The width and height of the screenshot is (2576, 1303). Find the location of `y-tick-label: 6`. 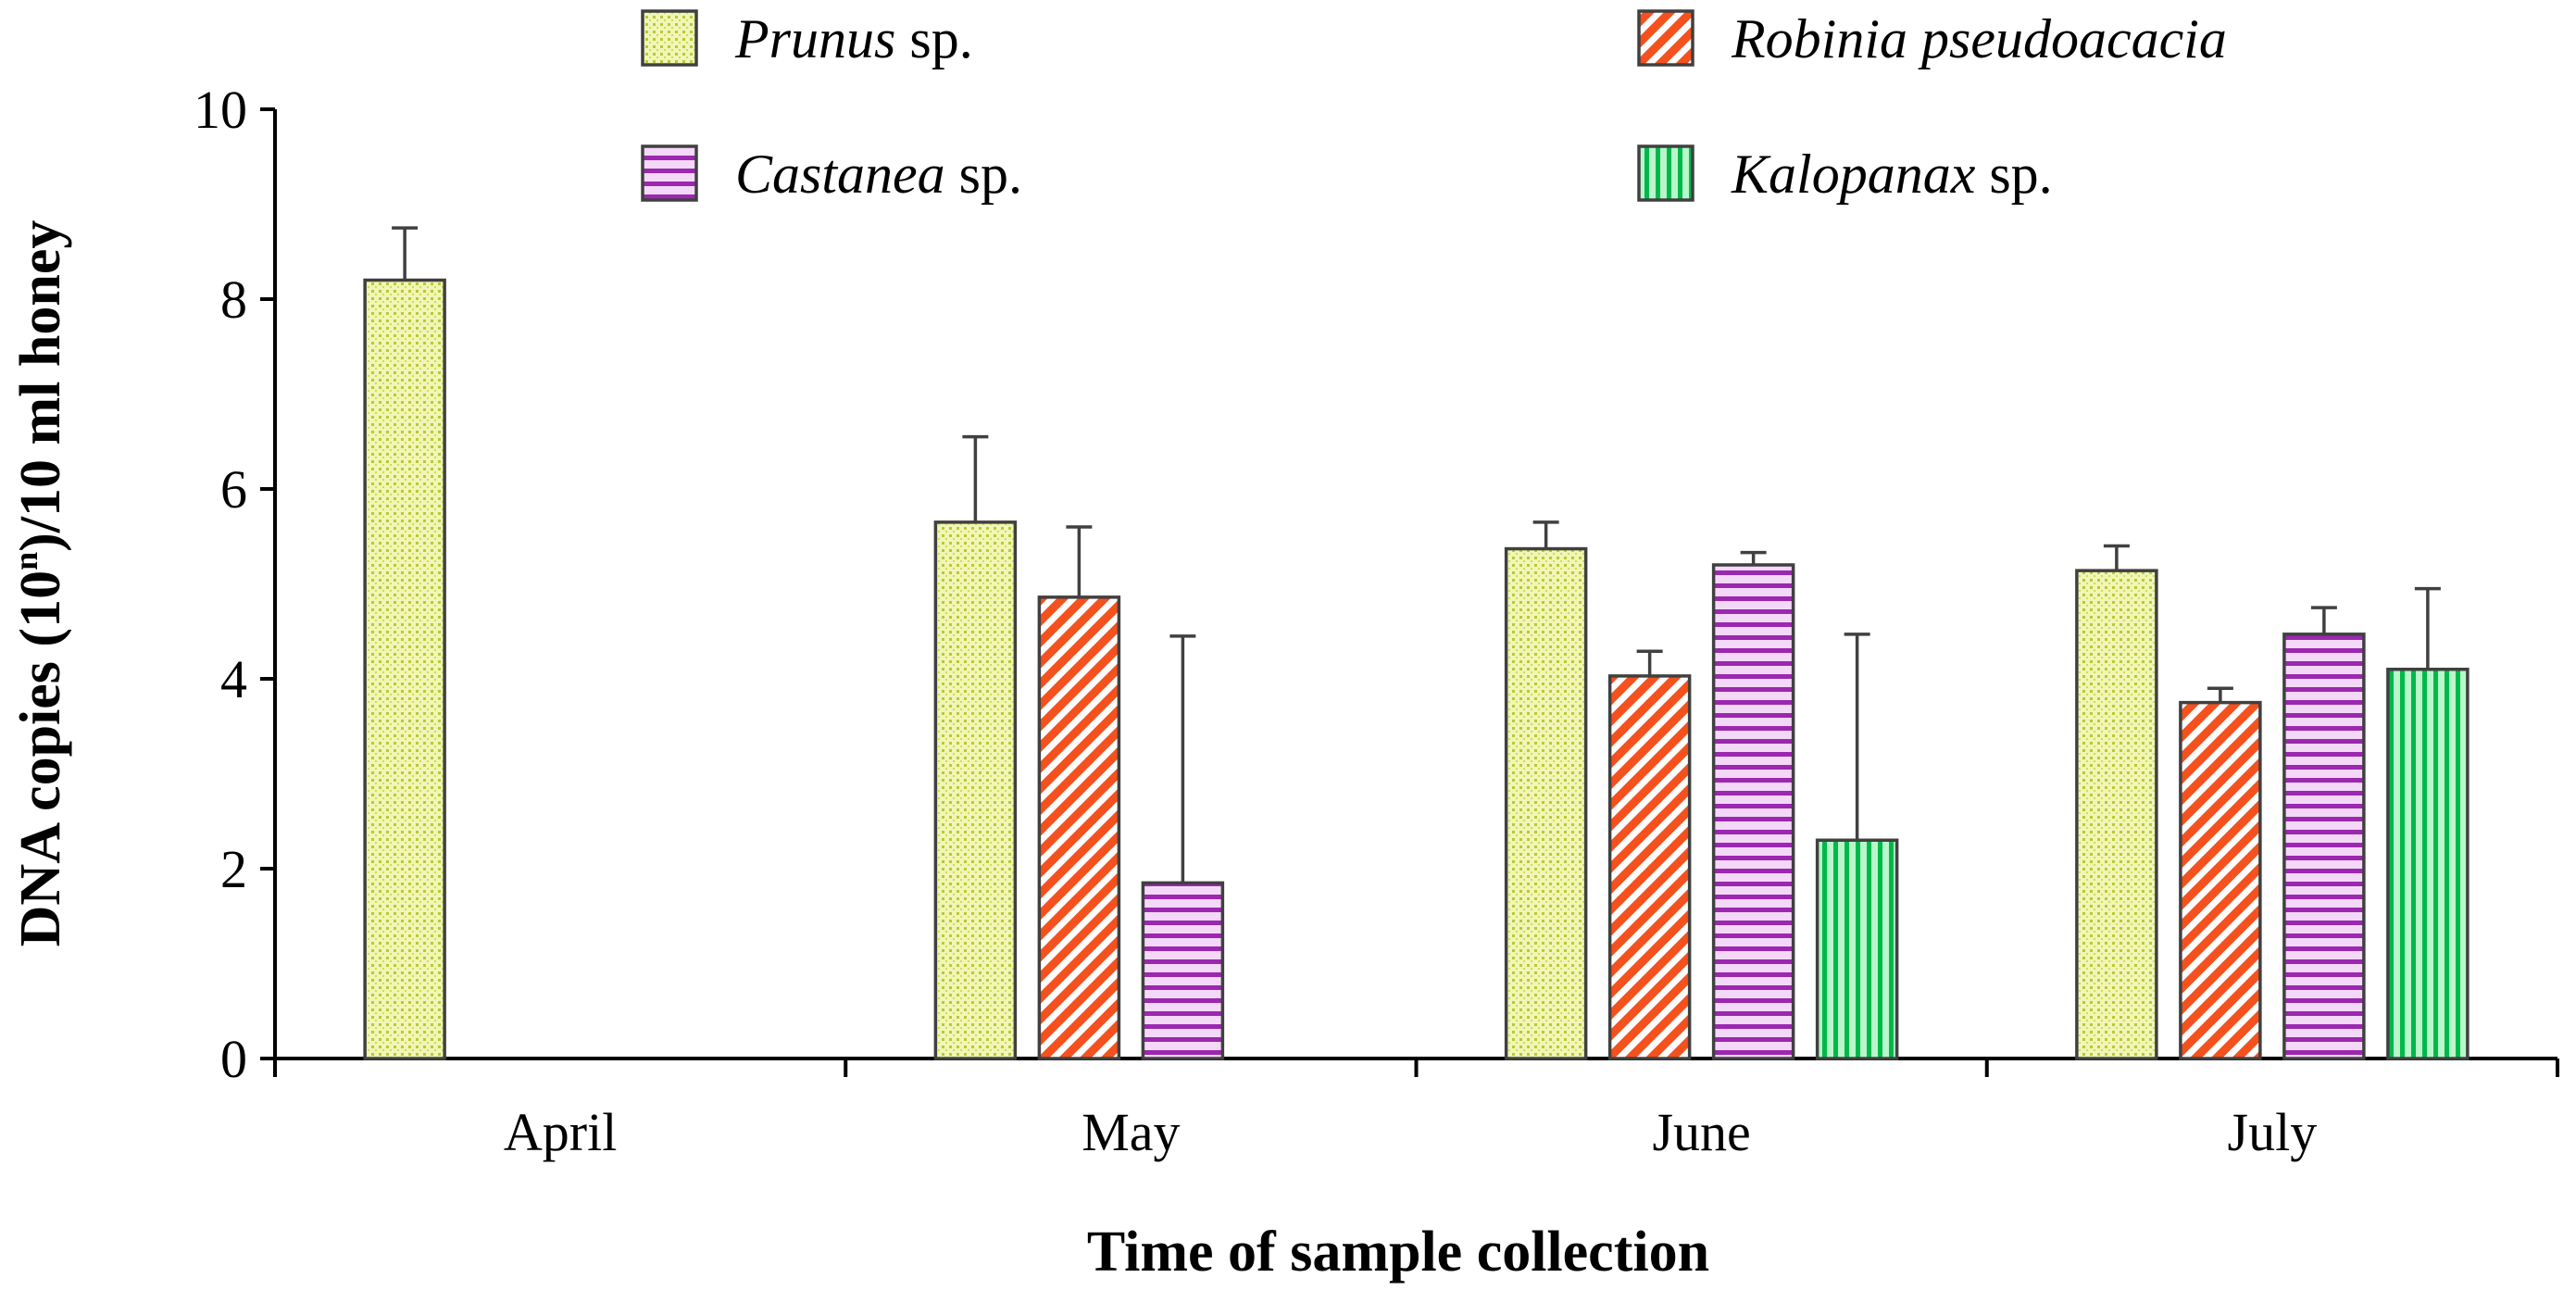

y-tick-label: 6 is located at coordinates (233, 490).